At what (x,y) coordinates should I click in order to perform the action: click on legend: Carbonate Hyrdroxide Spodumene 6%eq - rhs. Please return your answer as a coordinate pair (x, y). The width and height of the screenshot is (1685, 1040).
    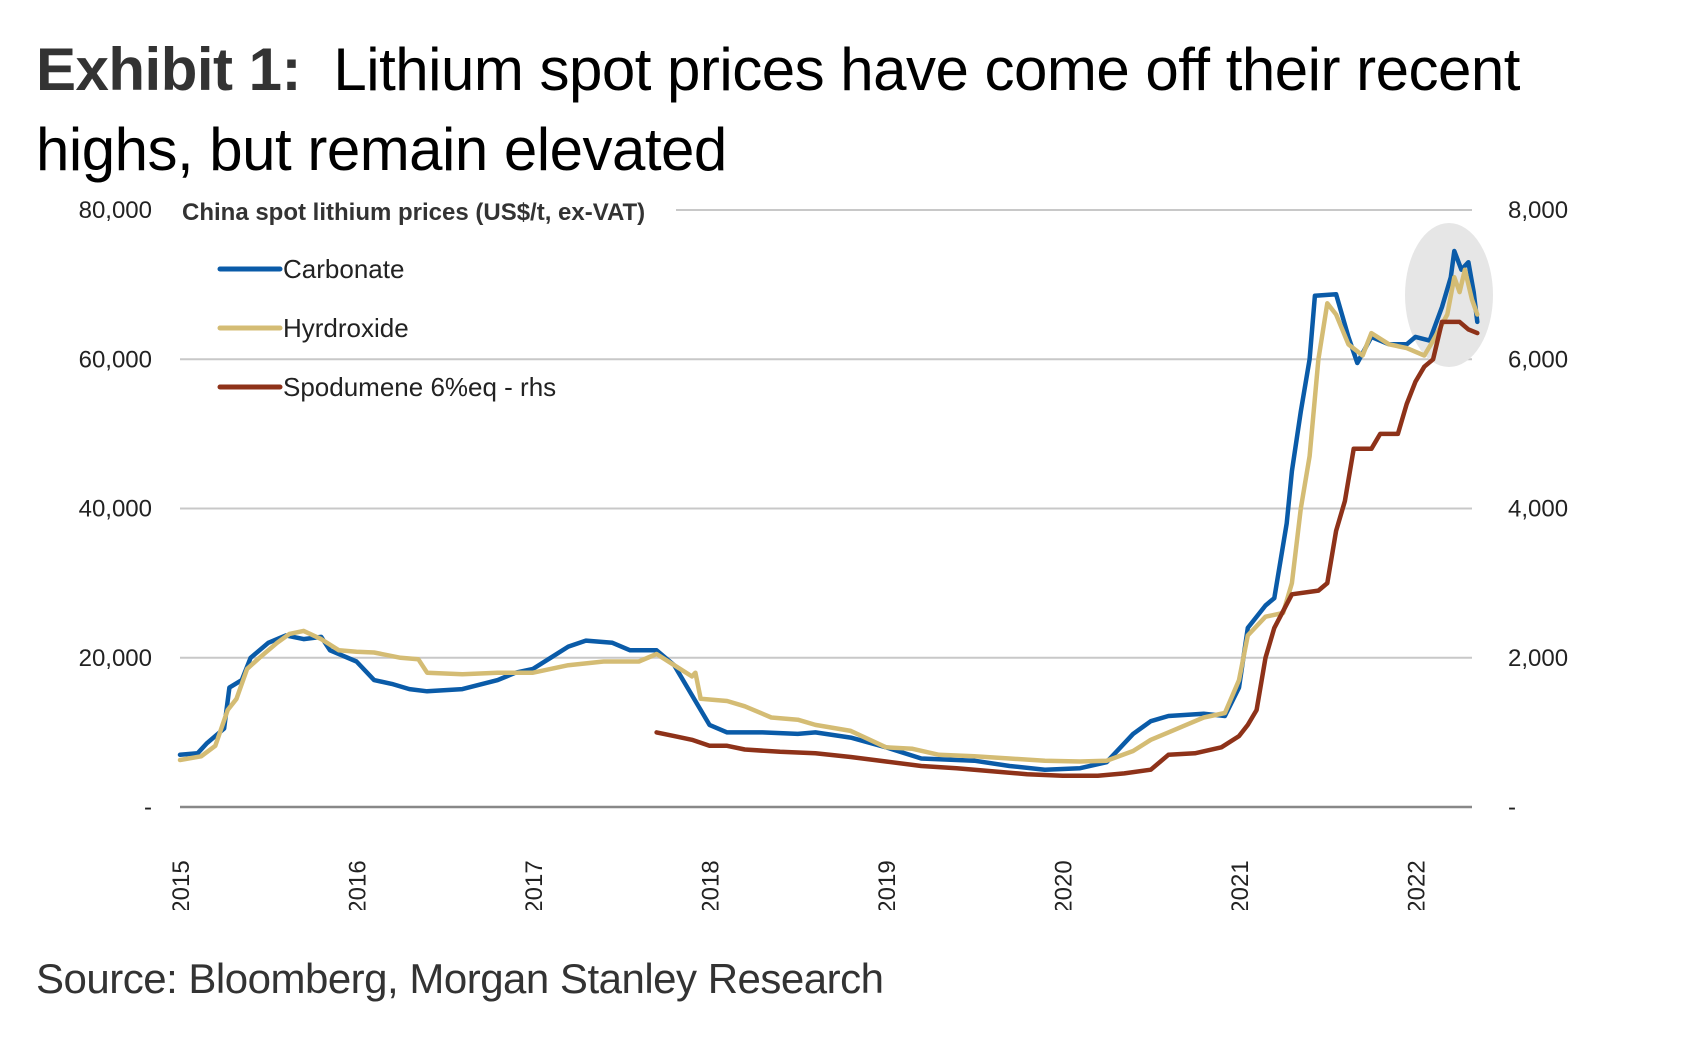
    Looking at the image, I should click on (386, 328).